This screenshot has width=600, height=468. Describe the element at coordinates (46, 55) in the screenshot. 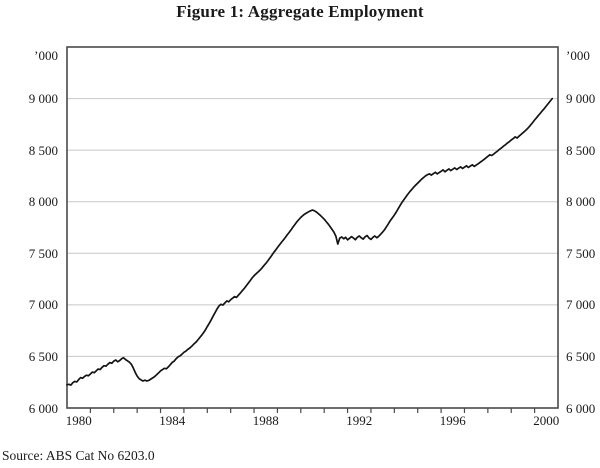

I see `y-axis-unit-label-left: ’000` at that location.